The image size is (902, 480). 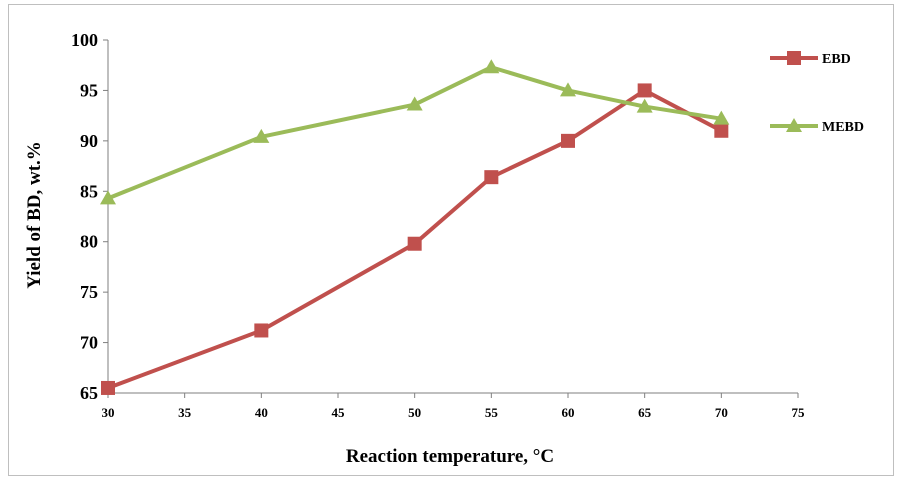 What do you see at coordinates (817, 93) in the screenshot?
I see `legend: EBD MEBD` at bounding box center [817, 93].